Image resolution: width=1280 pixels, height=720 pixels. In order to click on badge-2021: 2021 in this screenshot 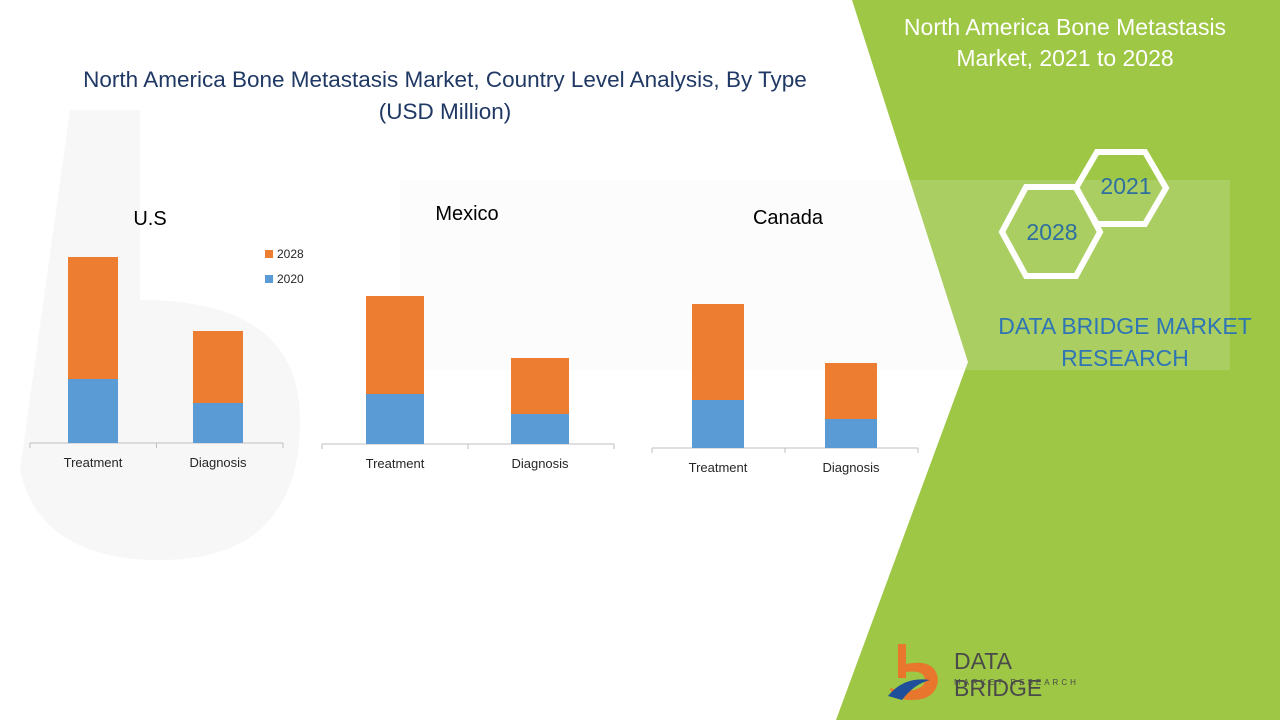, I will do `click(1126, 186)`.